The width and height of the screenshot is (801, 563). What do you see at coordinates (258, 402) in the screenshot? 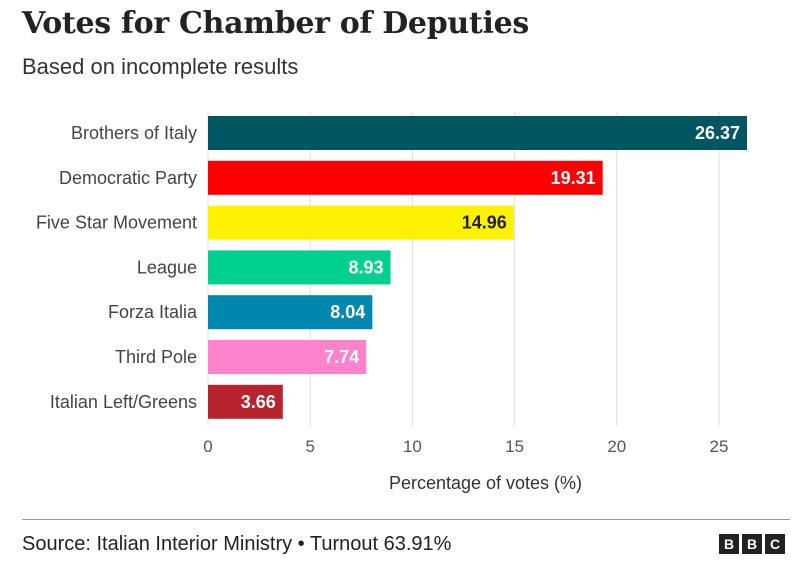
I see `data-label: 3.66` at bounding box center [258, 402].